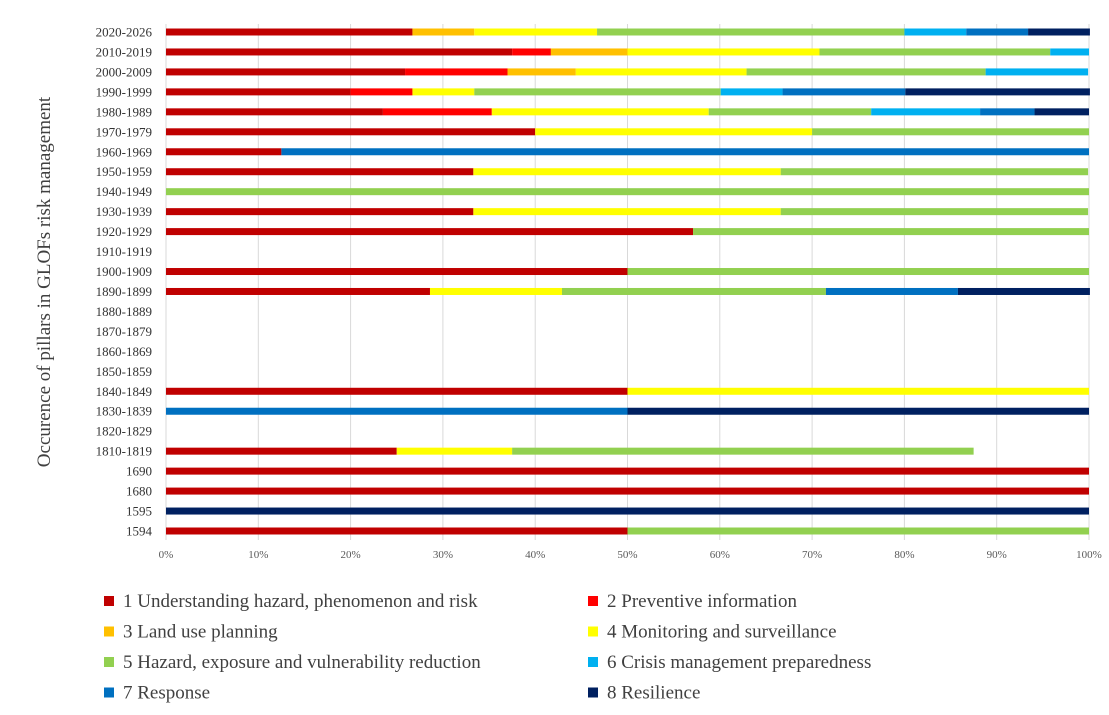  I want to click on category-label: 1940-1949, so click(124, 191).